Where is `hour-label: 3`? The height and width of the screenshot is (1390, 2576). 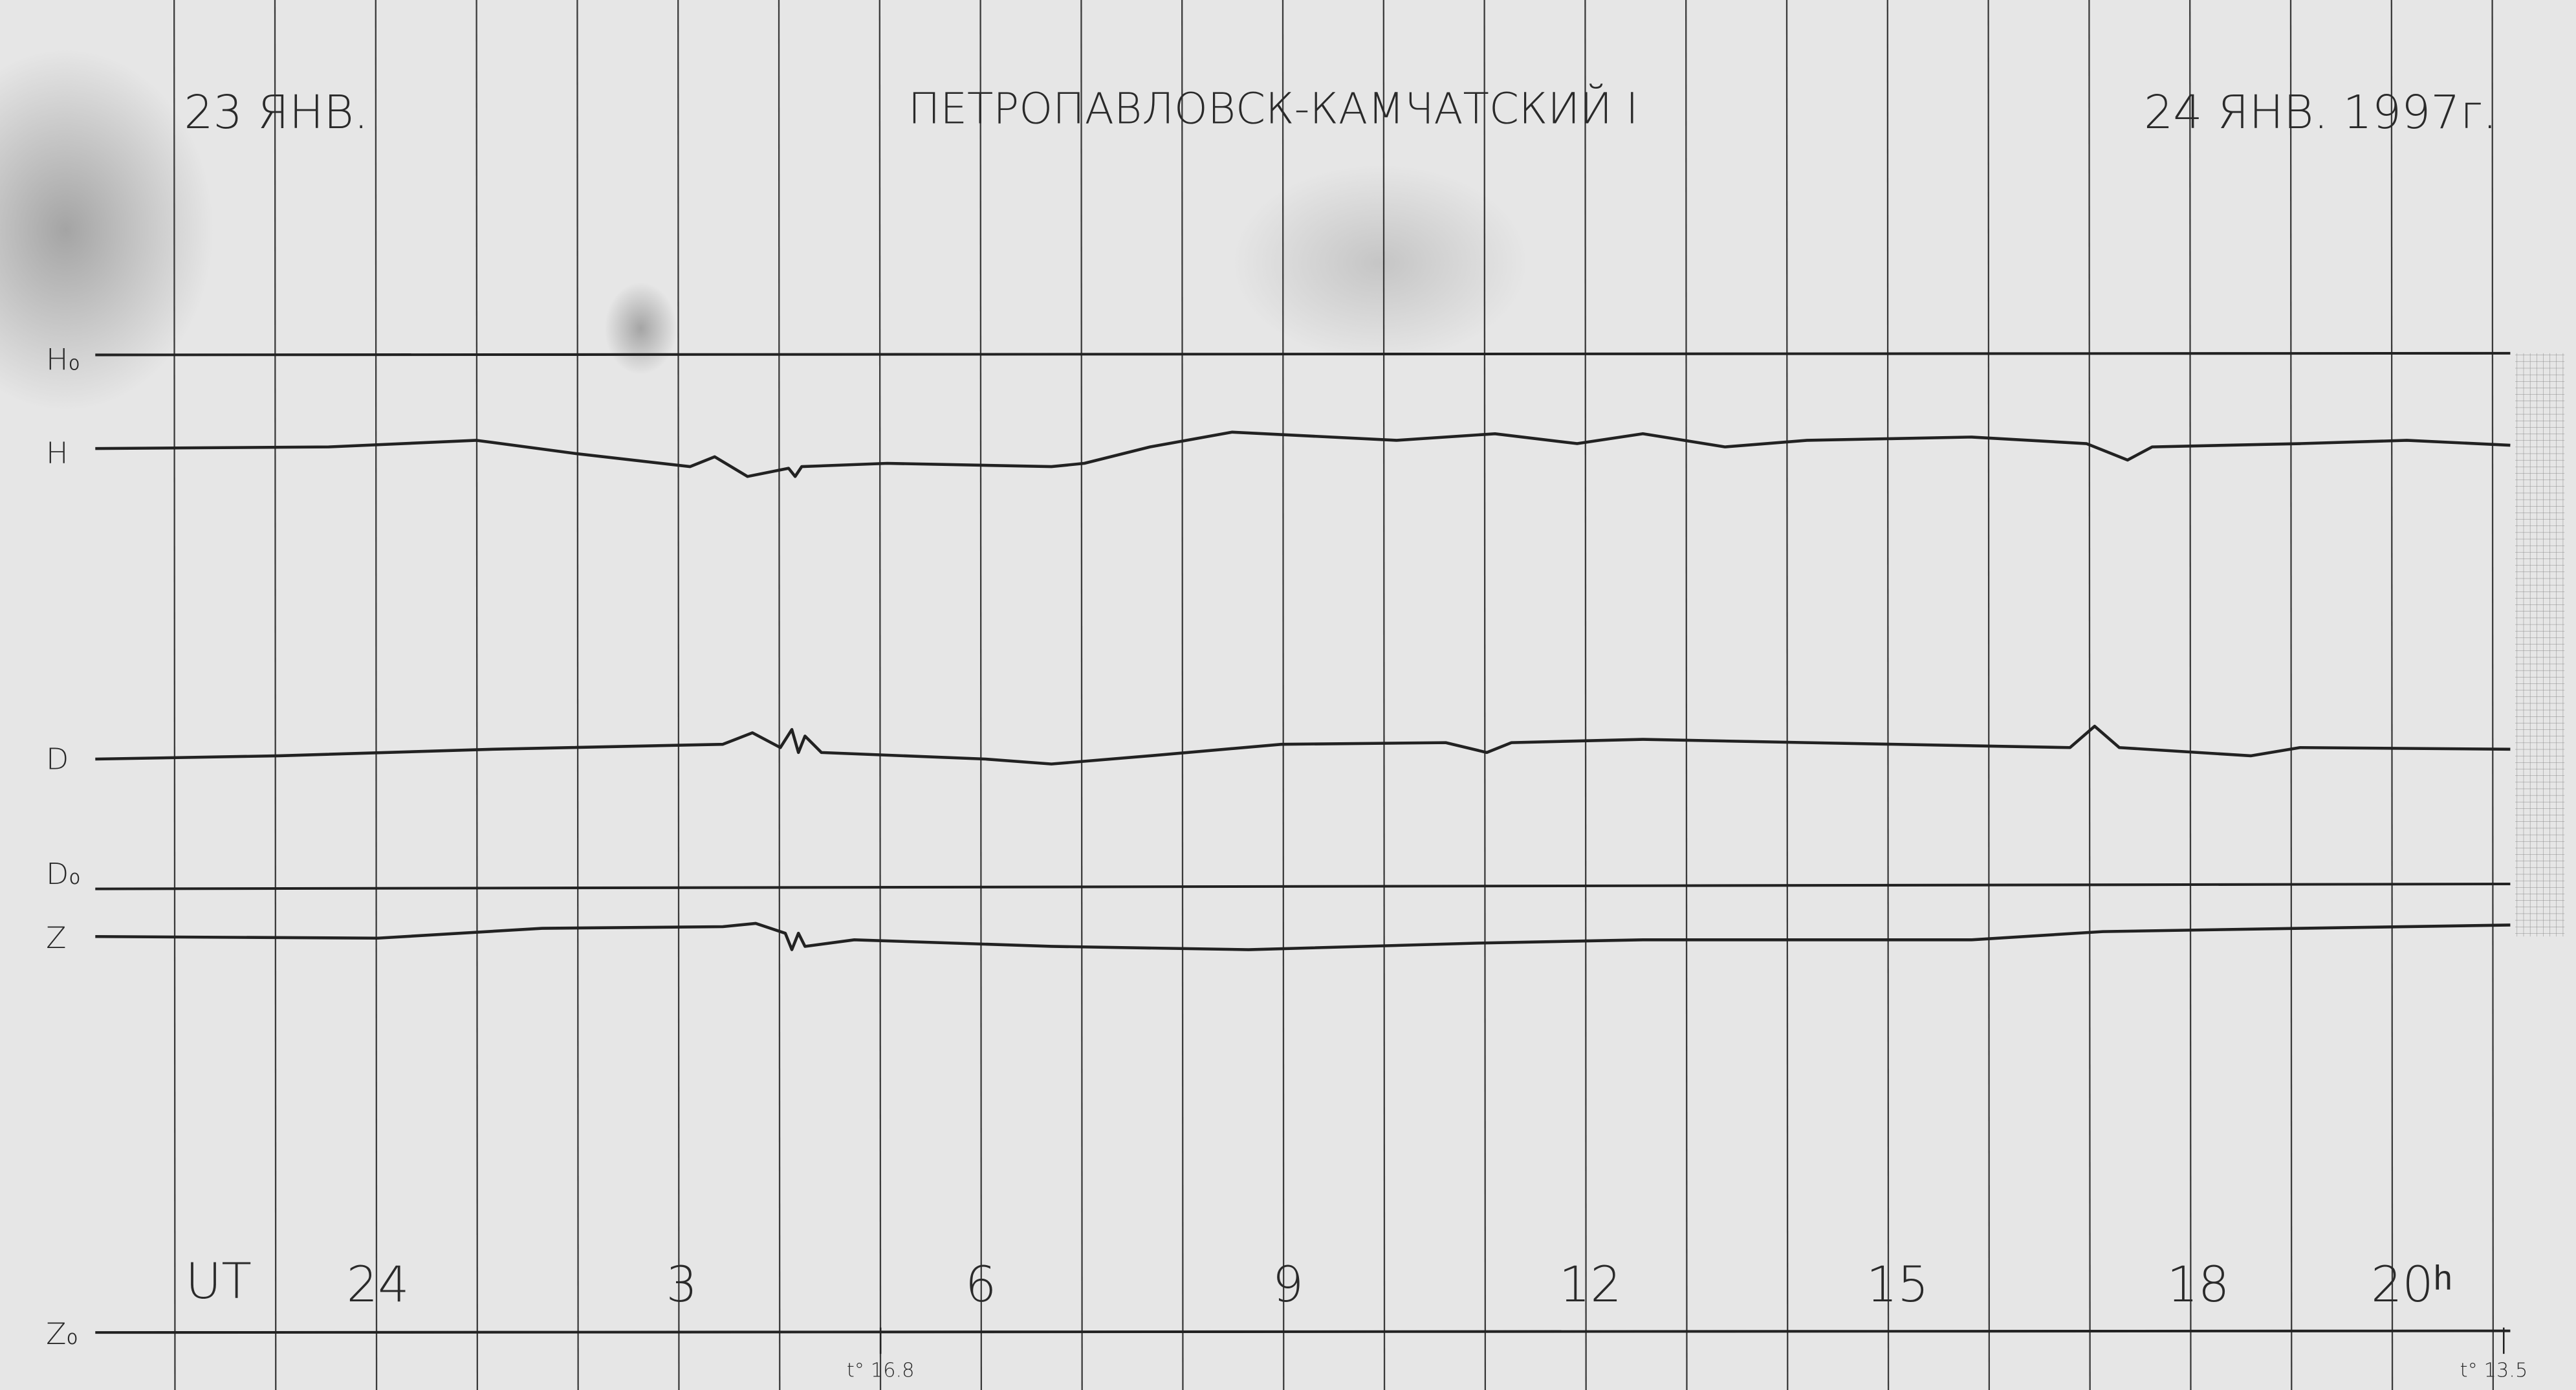 hour-label: 3 is located at coordinates (681, 1284).